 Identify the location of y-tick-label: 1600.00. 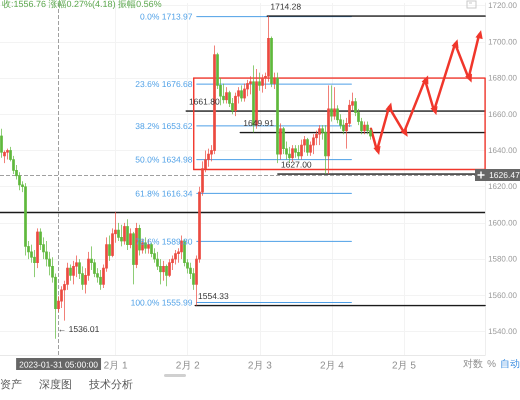
(503, 223).